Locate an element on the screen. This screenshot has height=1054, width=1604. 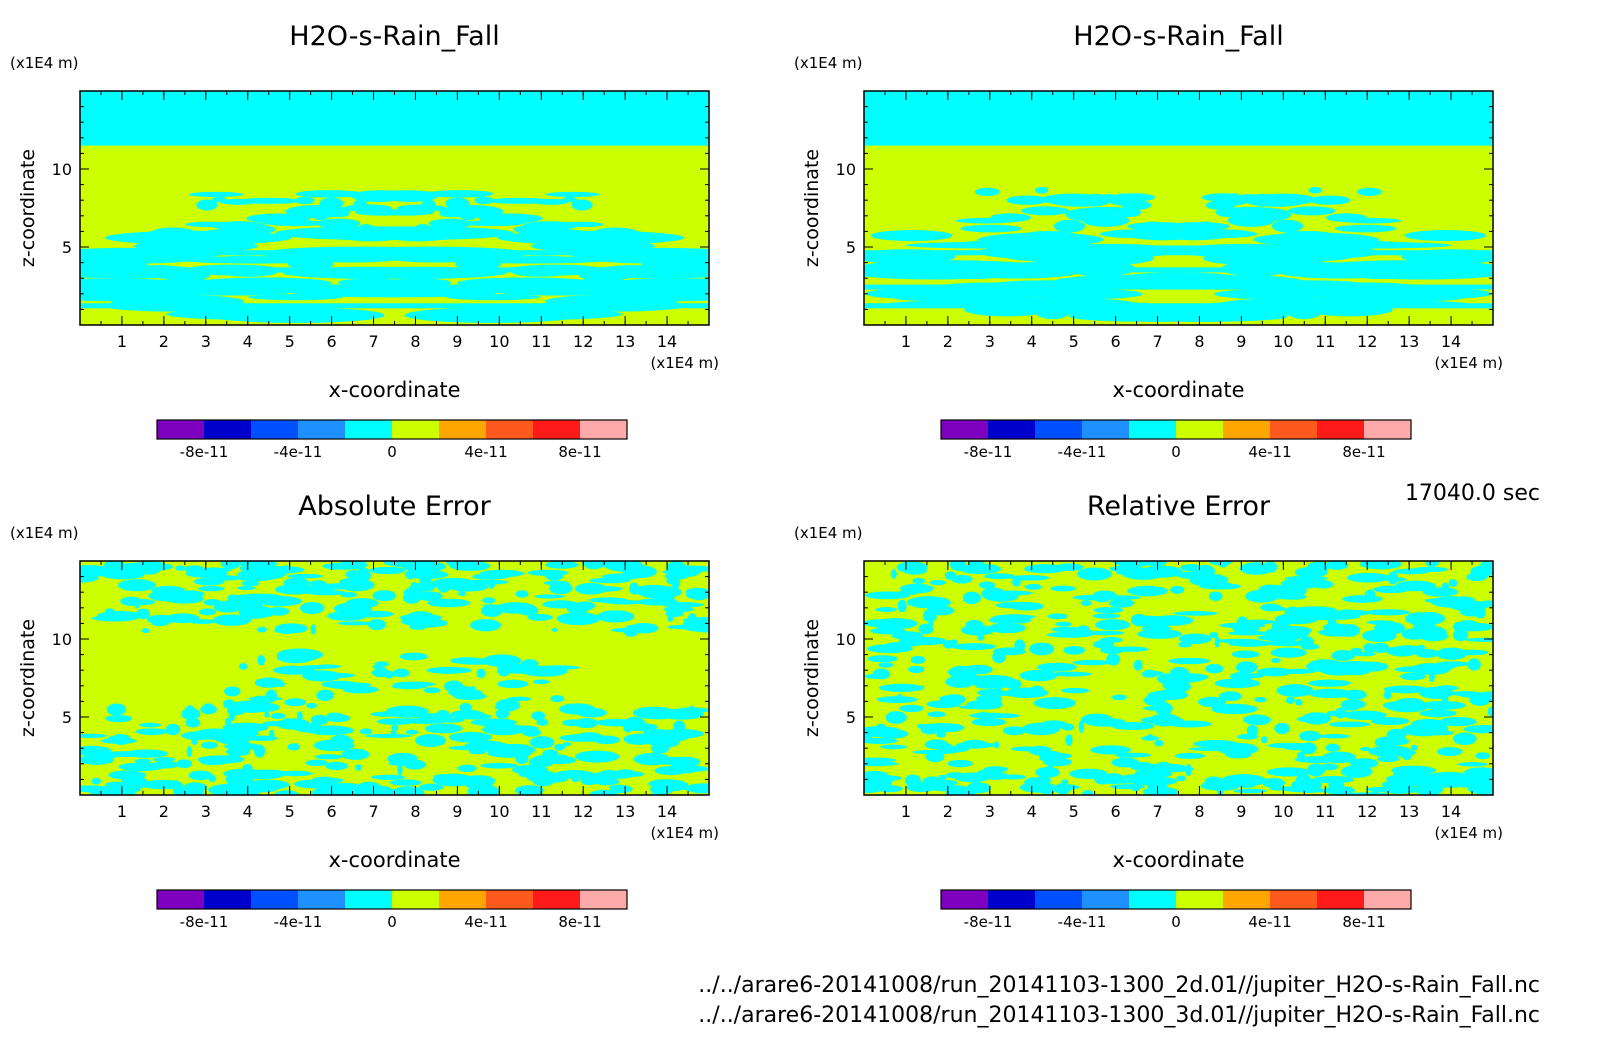
x-tick-label: 1 is located at coordinates (122, 811).